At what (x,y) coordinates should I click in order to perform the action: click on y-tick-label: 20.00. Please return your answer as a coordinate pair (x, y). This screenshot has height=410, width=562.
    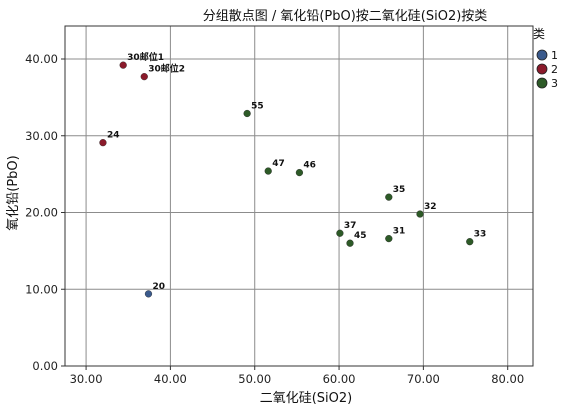
    Looking at the image, I should click on (41, 213).